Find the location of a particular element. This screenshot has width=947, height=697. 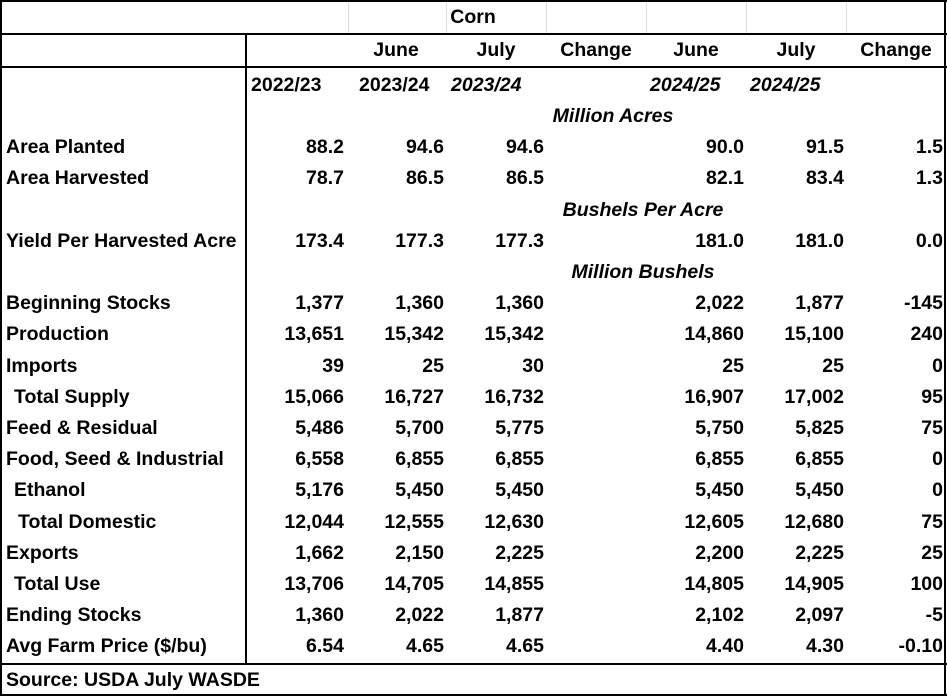

value-cell-2022-23: 1,662 is located at coordinates (319, 553).